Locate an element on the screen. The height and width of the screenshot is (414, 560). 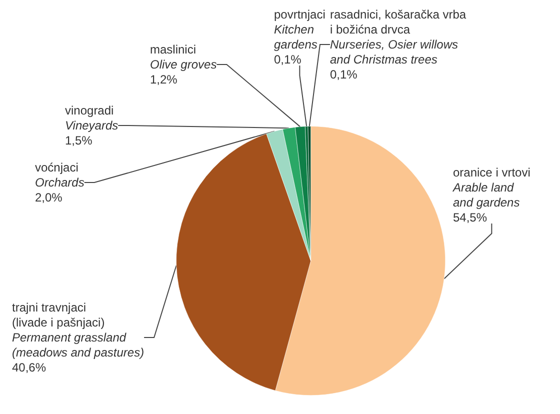
slice-label: vinogradi Vineyards is located at coordinates (91, 118).